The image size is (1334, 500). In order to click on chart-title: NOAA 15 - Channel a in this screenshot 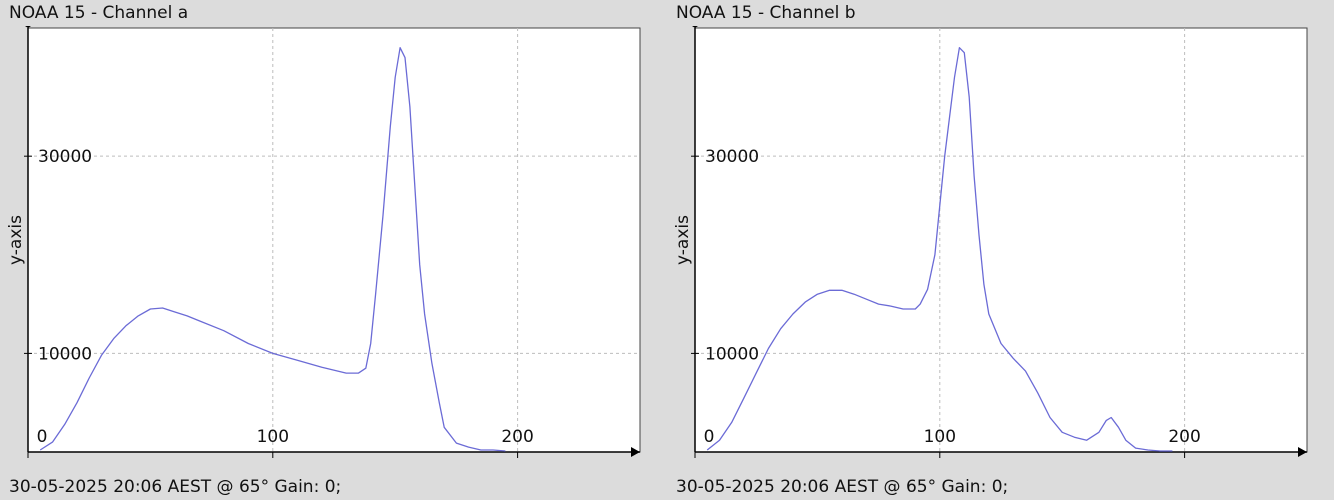, I will do `click(99, 13)`.